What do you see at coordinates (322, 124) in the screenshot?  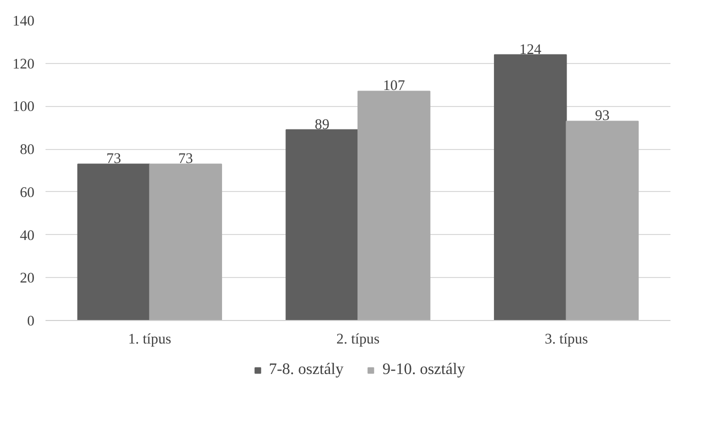 I see `data-label: 89` at bounding box center [322, 124].